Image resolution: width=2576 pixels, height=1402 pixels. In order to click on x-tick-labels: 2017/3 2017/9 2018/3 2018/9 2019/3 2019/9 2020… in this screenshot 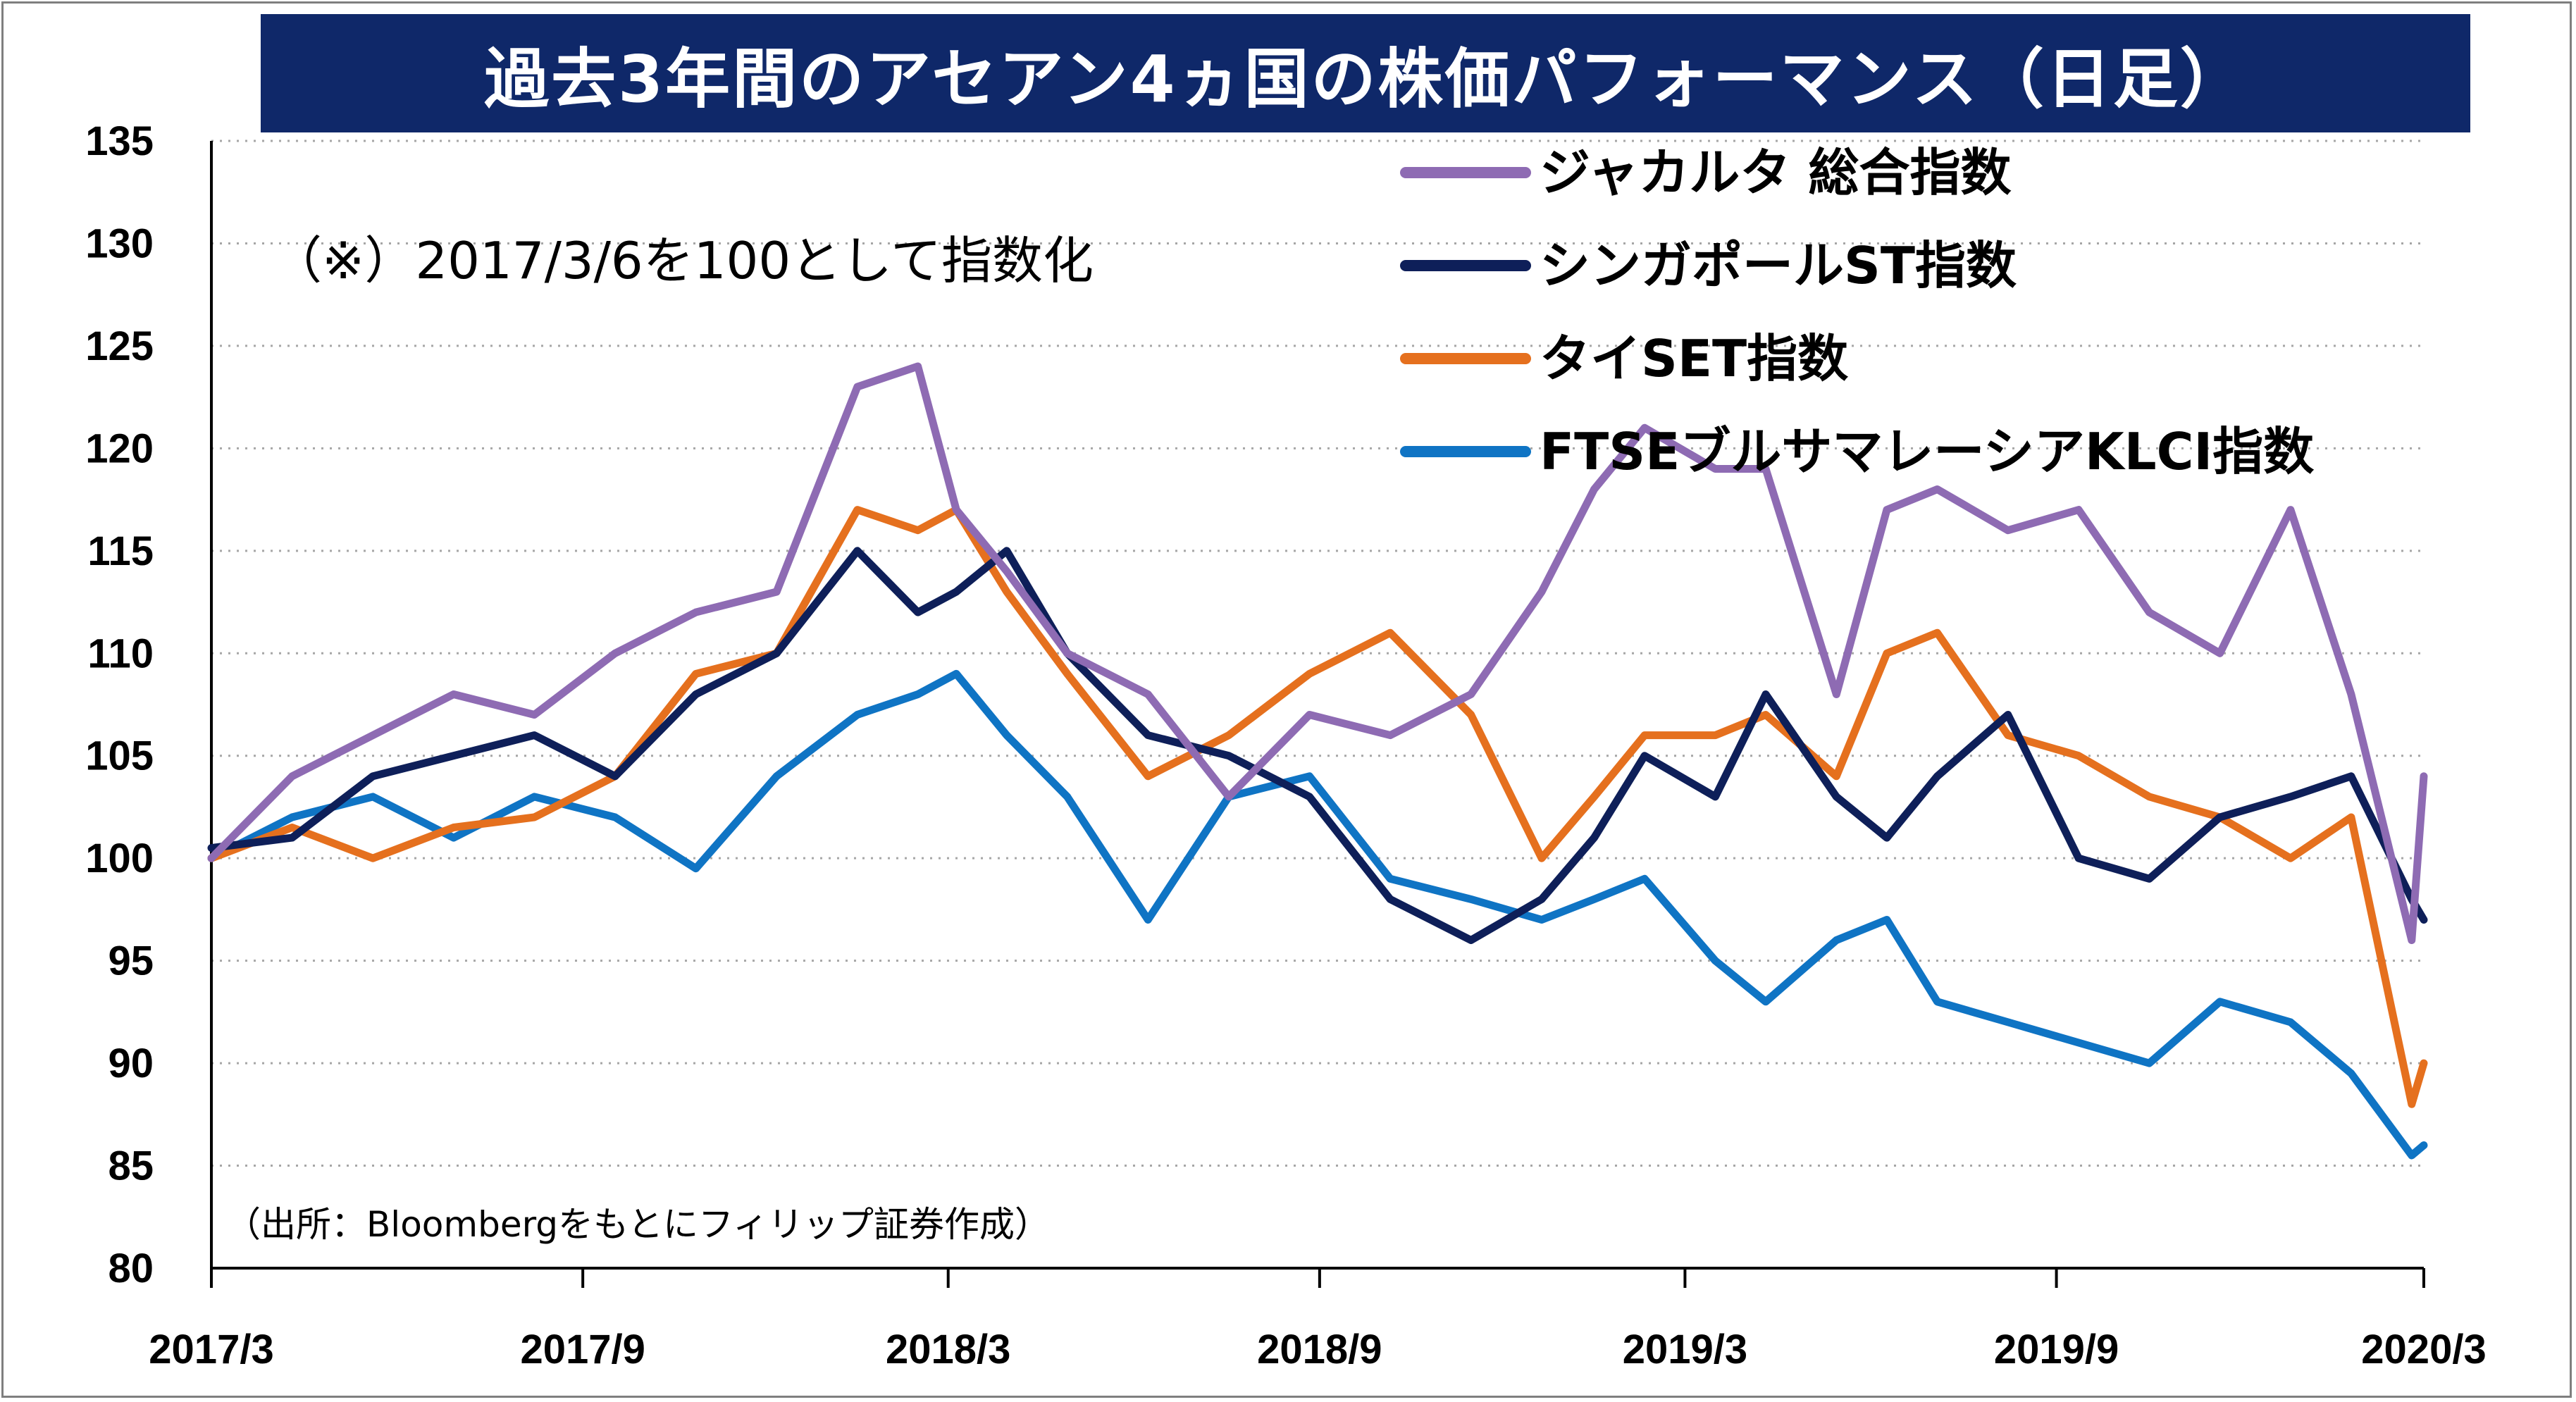, I will do `click(1317, 1349)`.